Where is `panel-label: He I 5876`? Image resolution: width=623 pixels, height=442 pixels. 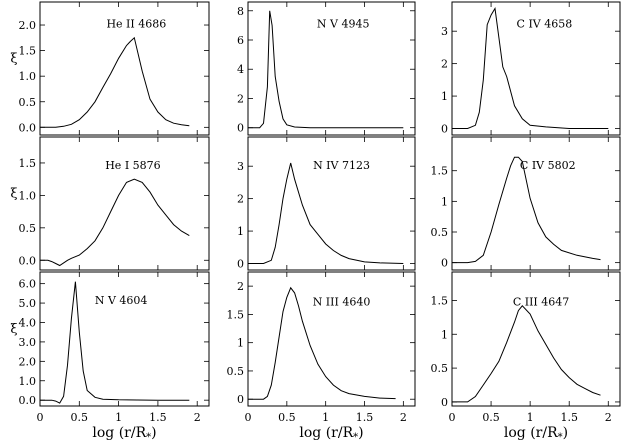 panel-label: He I 5876 is located at coordinates (132, 165).